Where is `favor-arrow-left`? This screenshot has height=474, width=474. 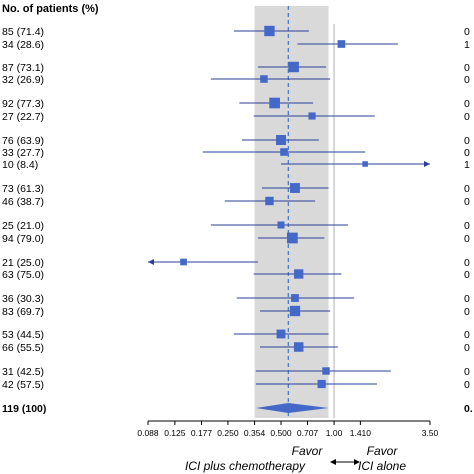
favor-arrow-left is located at coordinates (333, 462).